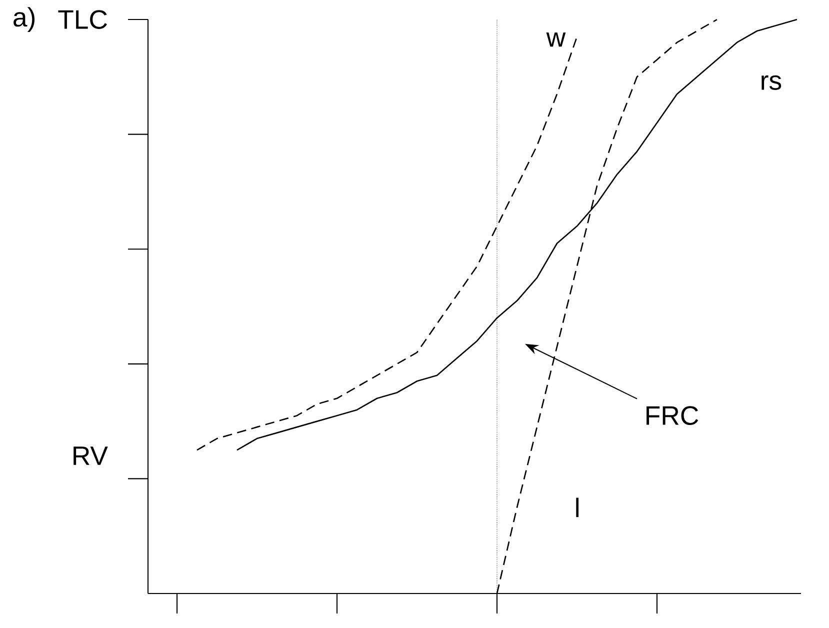  What do you see at coordinates (772, 82) in the screenshot?
I see `series-label: rs` at bounding box center [772, 82].